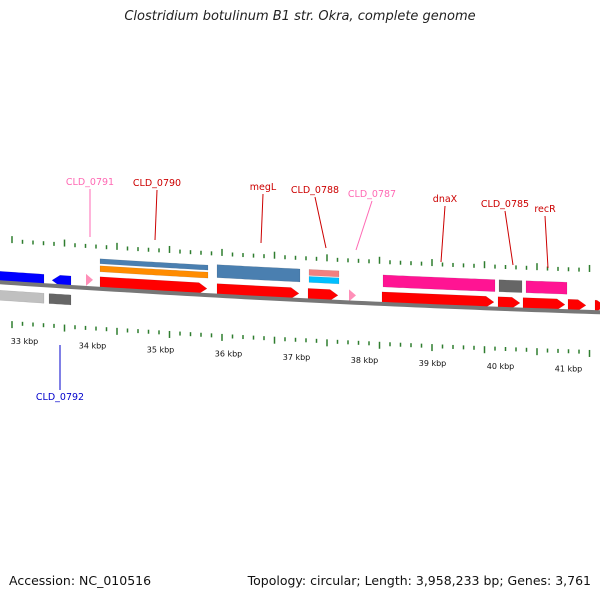  What do you see at coordinates (433, 363) in the screenshot?
I see `scale-label: 39 kbp` at bounding box center [433, 363].